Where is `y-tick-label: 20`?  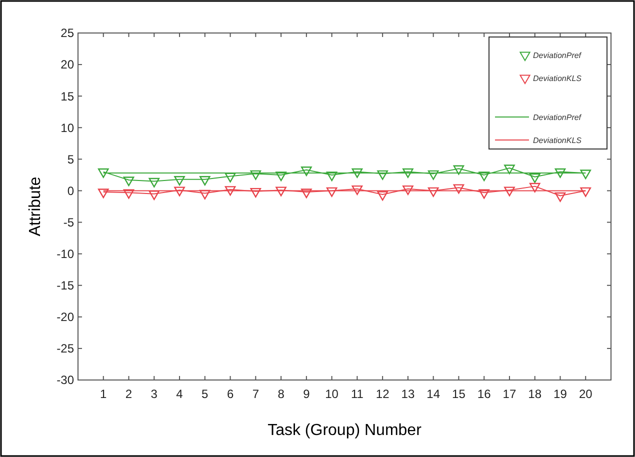 y-tick-label: 20 is located at coordinates (67, 65).